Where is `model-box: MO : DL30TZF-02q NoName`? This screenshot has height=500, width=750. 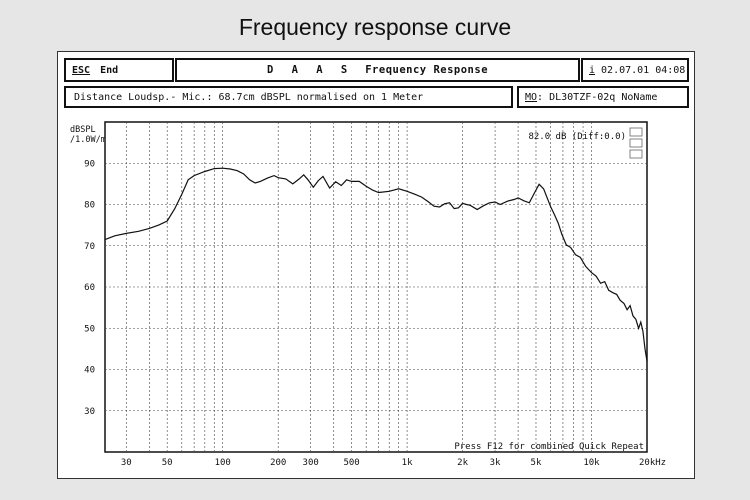
model-box: MO : DL30TZF-02q NoName is located at coordinates (603, 97).